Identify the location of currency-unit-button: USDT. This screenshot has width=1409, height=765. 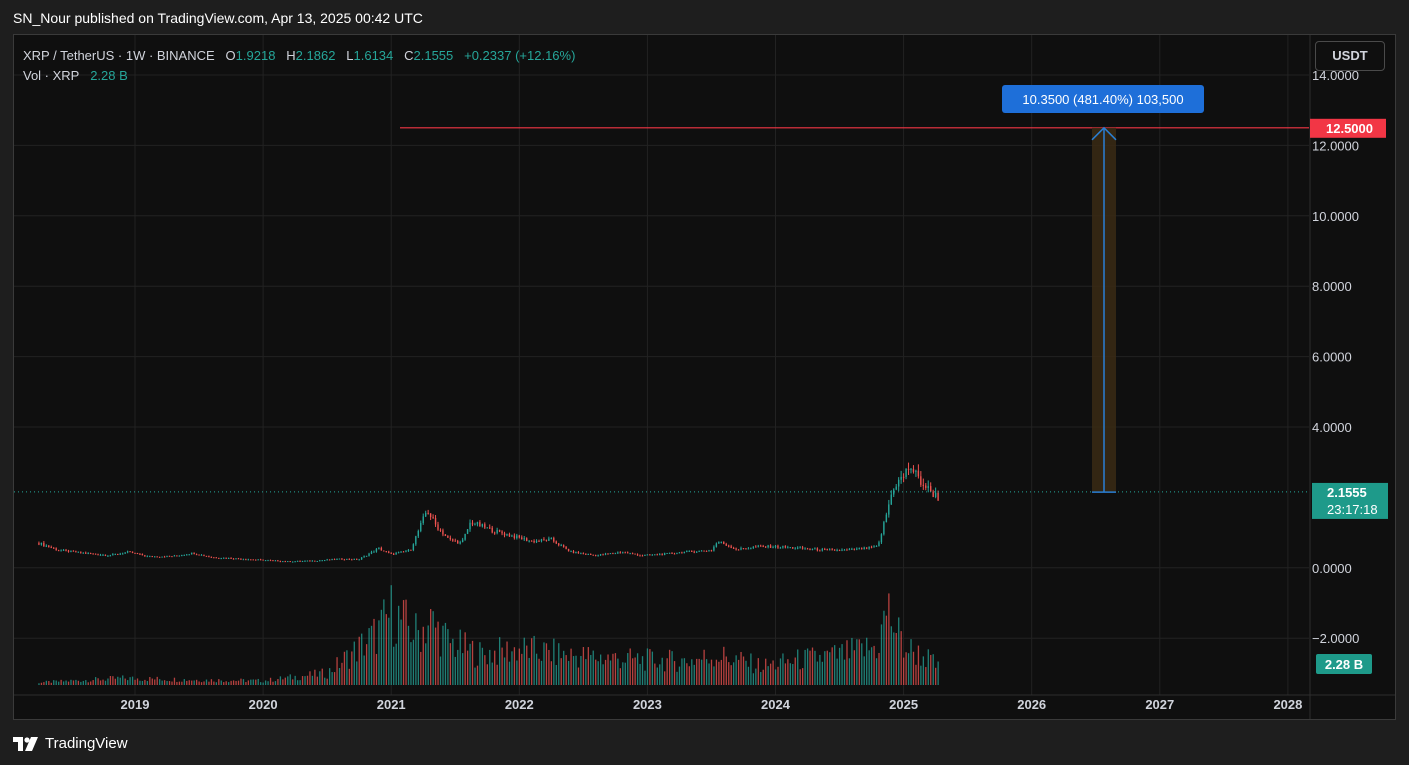
(1350, 56).